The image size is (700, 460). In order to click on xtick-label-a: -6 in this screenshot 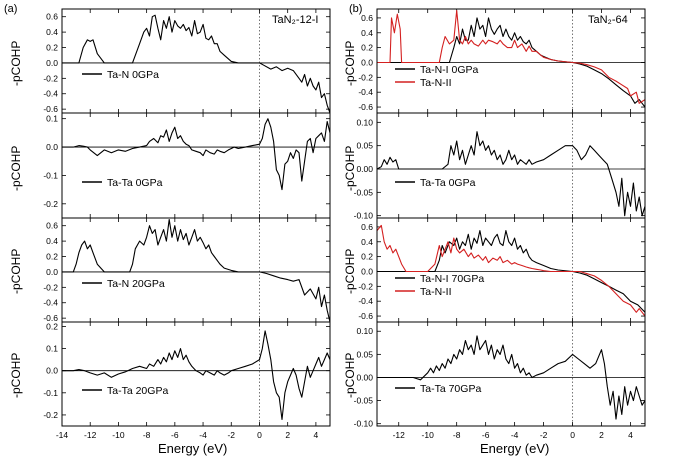, I will do `click(175, 435)`.